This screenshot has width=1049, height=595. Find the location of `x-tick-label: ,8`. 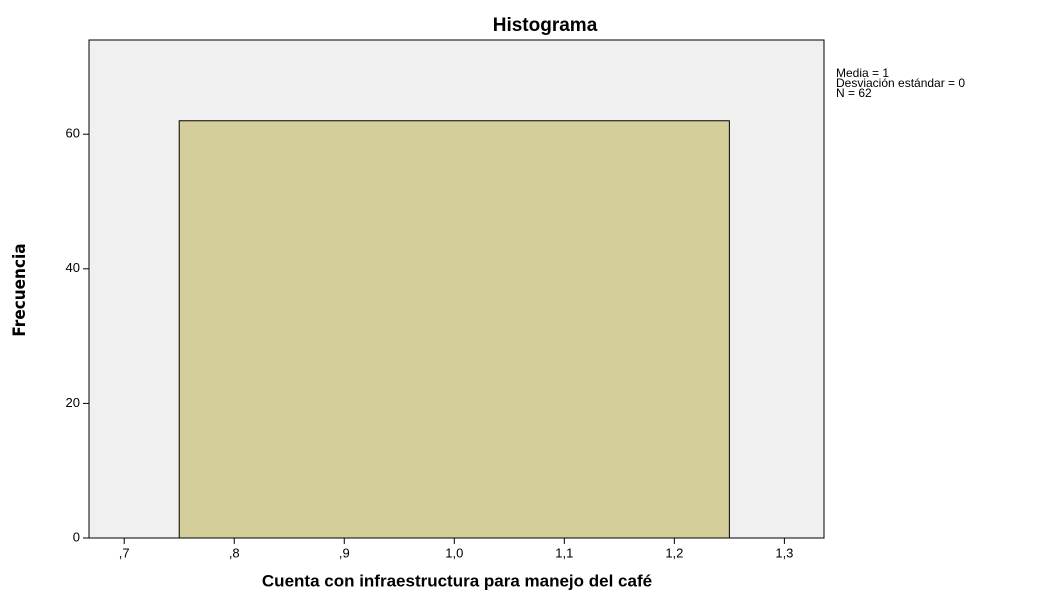

x-tick-label: ,8 is located at coordinates (234, 552).